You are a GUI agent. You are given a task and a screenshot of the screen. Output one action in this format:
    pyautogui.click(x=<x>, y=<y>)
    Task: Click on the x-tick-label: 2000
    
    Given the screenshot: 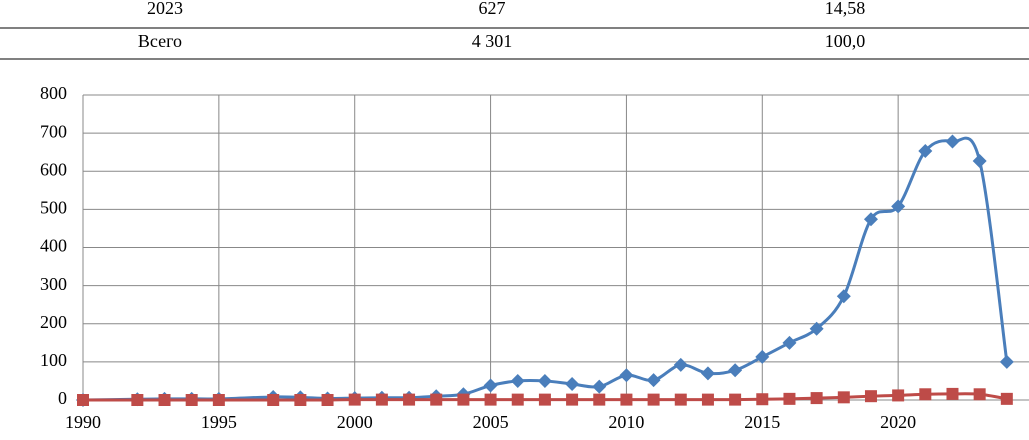 What is the action you would take?
    pyautogui.click(x=355, y=422)
    